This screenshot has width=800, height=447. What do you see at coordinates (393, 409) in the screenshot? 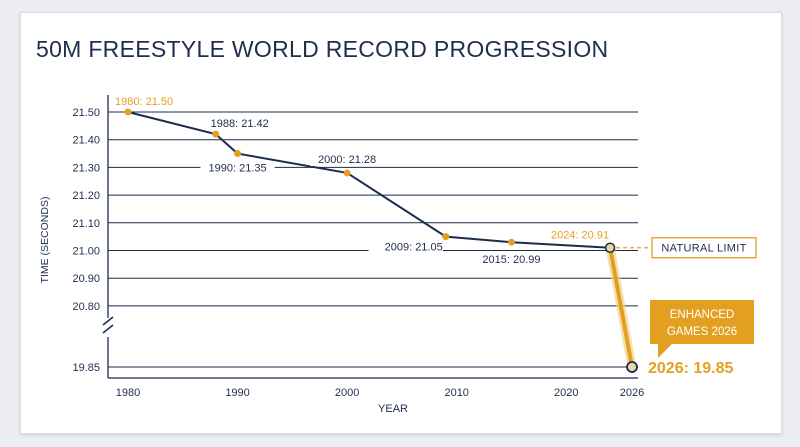
I see `x-axis-title: YEAR` at bounding box center [393, 409].